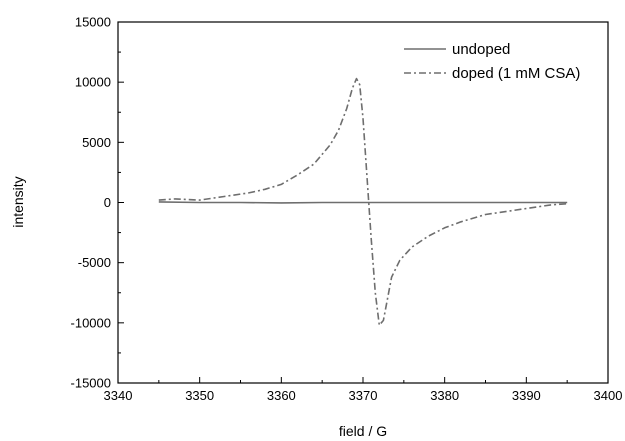 Image resolution: width=625 pixels, height=441 pixels. What do you see at coordinates (481, 49) in the screenshot?
I see `legend-label-undoped: undoped` at bounding box center [481, 49].